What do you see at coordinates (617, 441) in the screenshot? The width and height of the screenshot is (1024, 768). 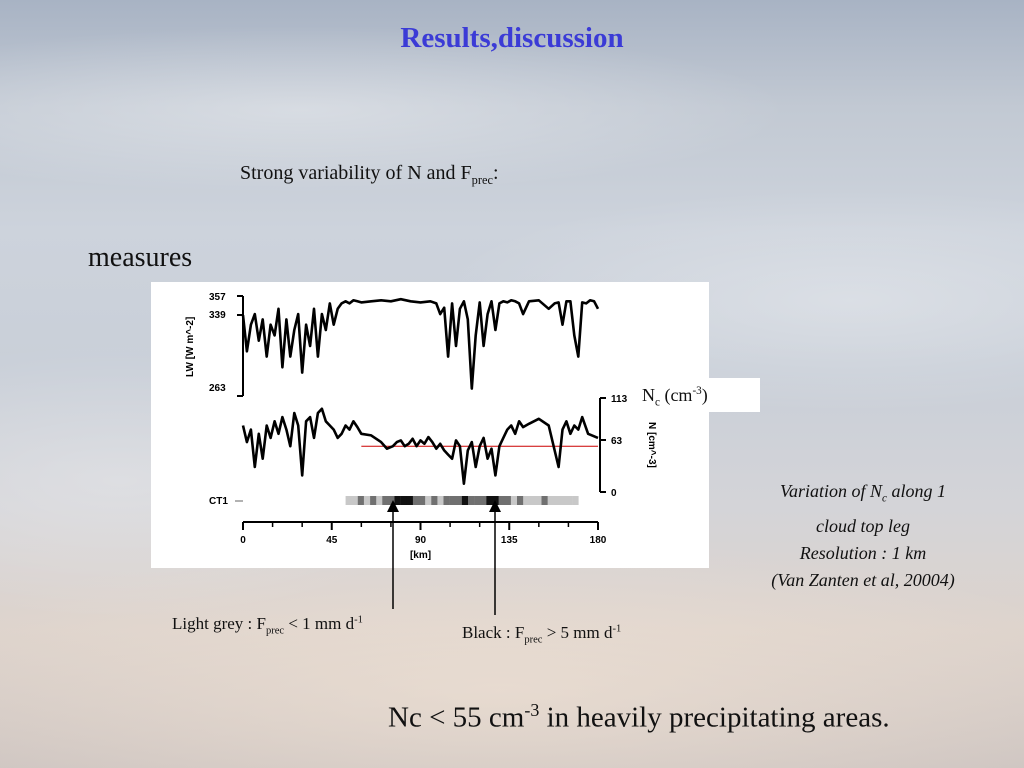 I see `n-ytick-label: 63` at bounding box center [617, 441].